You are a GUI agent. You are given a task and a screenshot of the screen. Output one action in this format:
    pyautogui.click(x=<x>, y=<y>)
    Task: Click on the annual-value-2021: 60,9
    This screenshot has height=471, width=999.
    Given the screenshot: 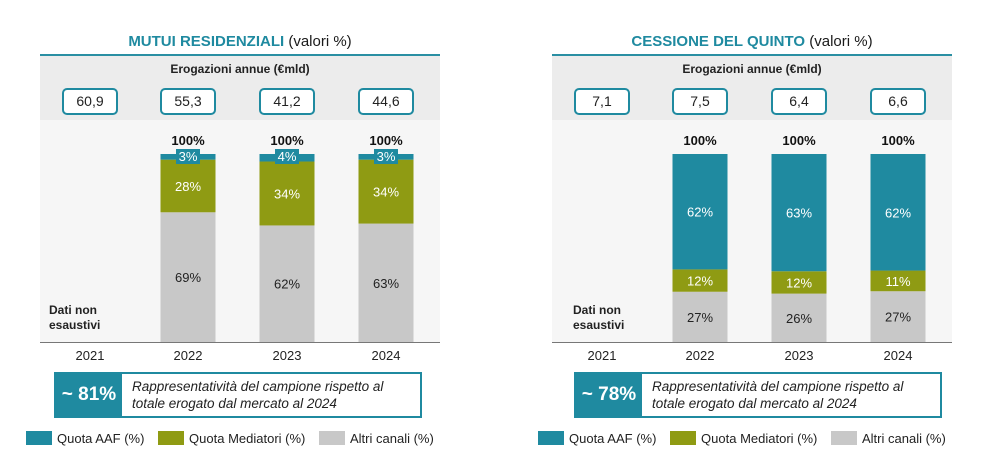 What is the action you would take?
    pyautogui.click(x=90, y=101)
    